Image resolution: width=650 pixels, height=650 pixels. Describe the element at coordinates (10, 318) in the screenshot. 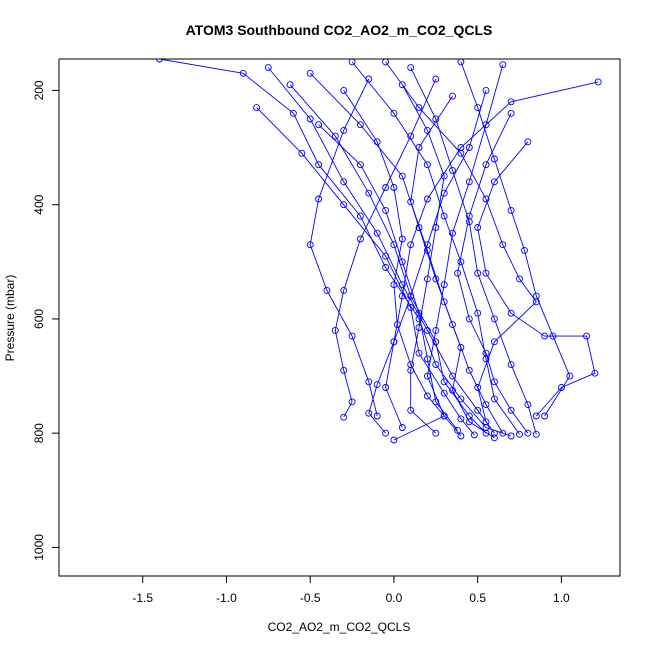

I see `y-axis-label: Pressure (mbar)` at that location.